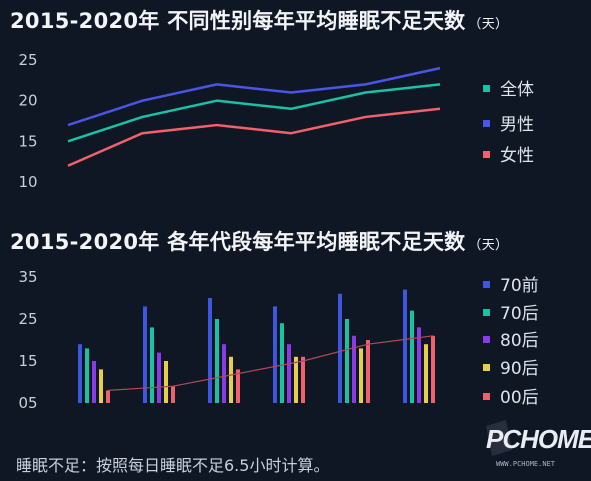 Image resolution: width=591 pixels, height=481 pixels. I want to click on pchome-logo: PCHOME WWW.PCHOME.NET, so click(536, 448).